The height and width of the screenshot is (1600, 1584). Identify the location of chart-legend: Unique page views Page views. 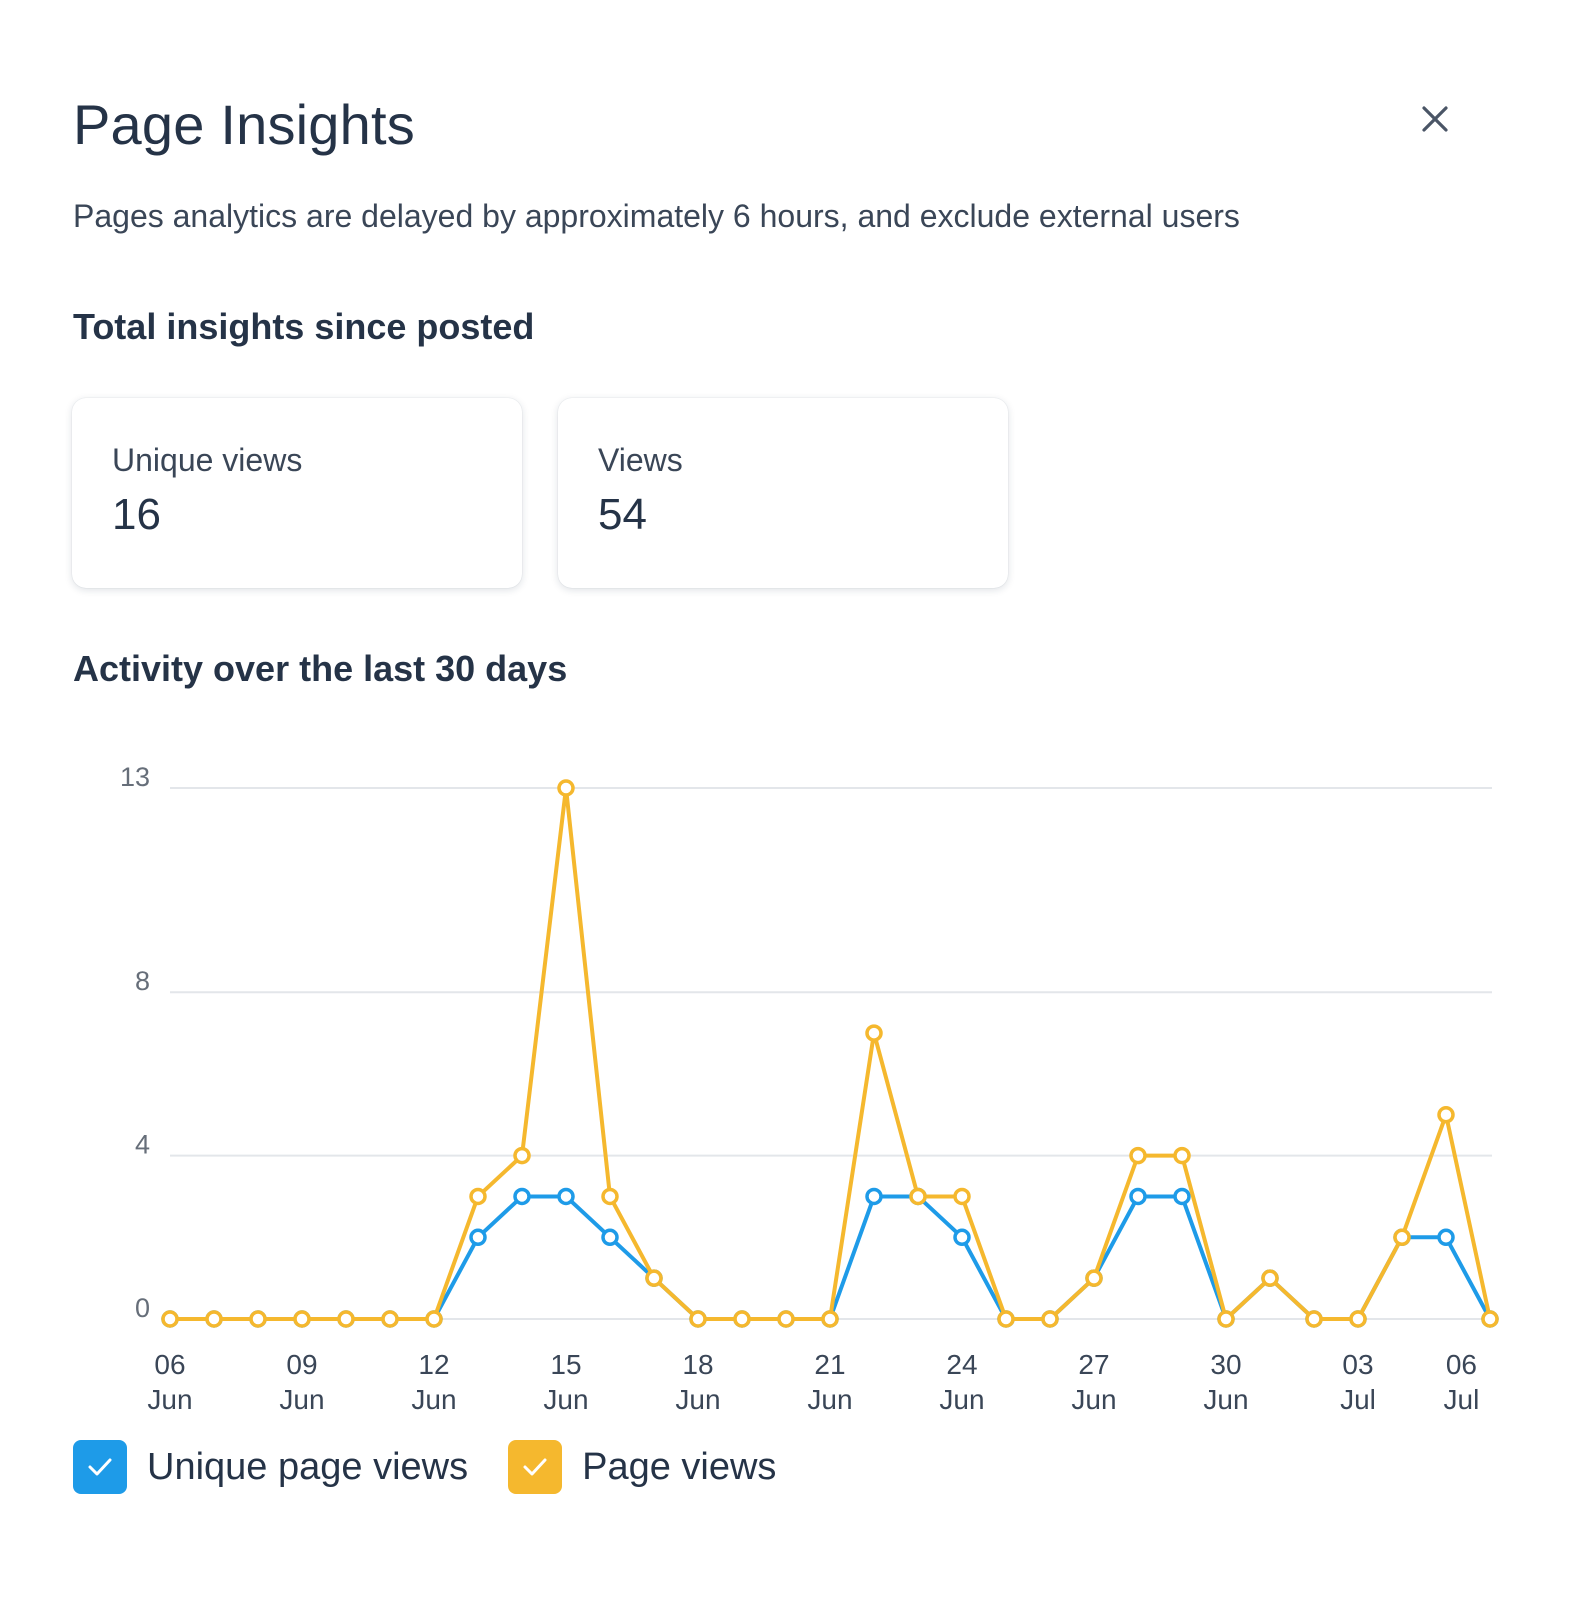
(424, 1467).